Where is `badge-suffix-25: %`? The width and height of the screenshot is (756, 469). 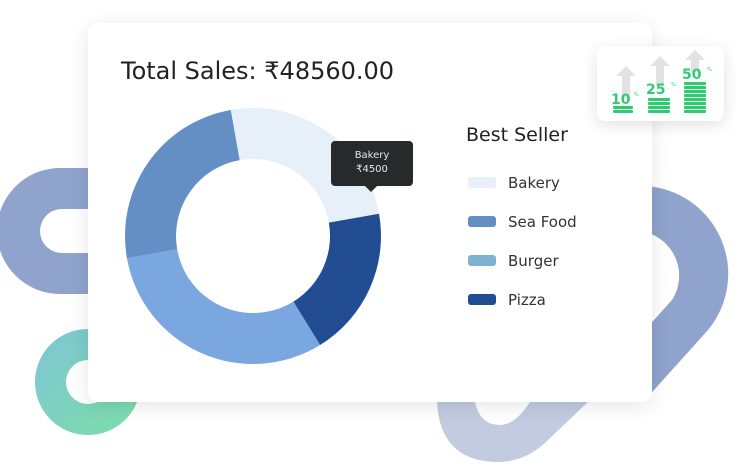
badge-suffix-25: % is located at coordinates (673, 85).